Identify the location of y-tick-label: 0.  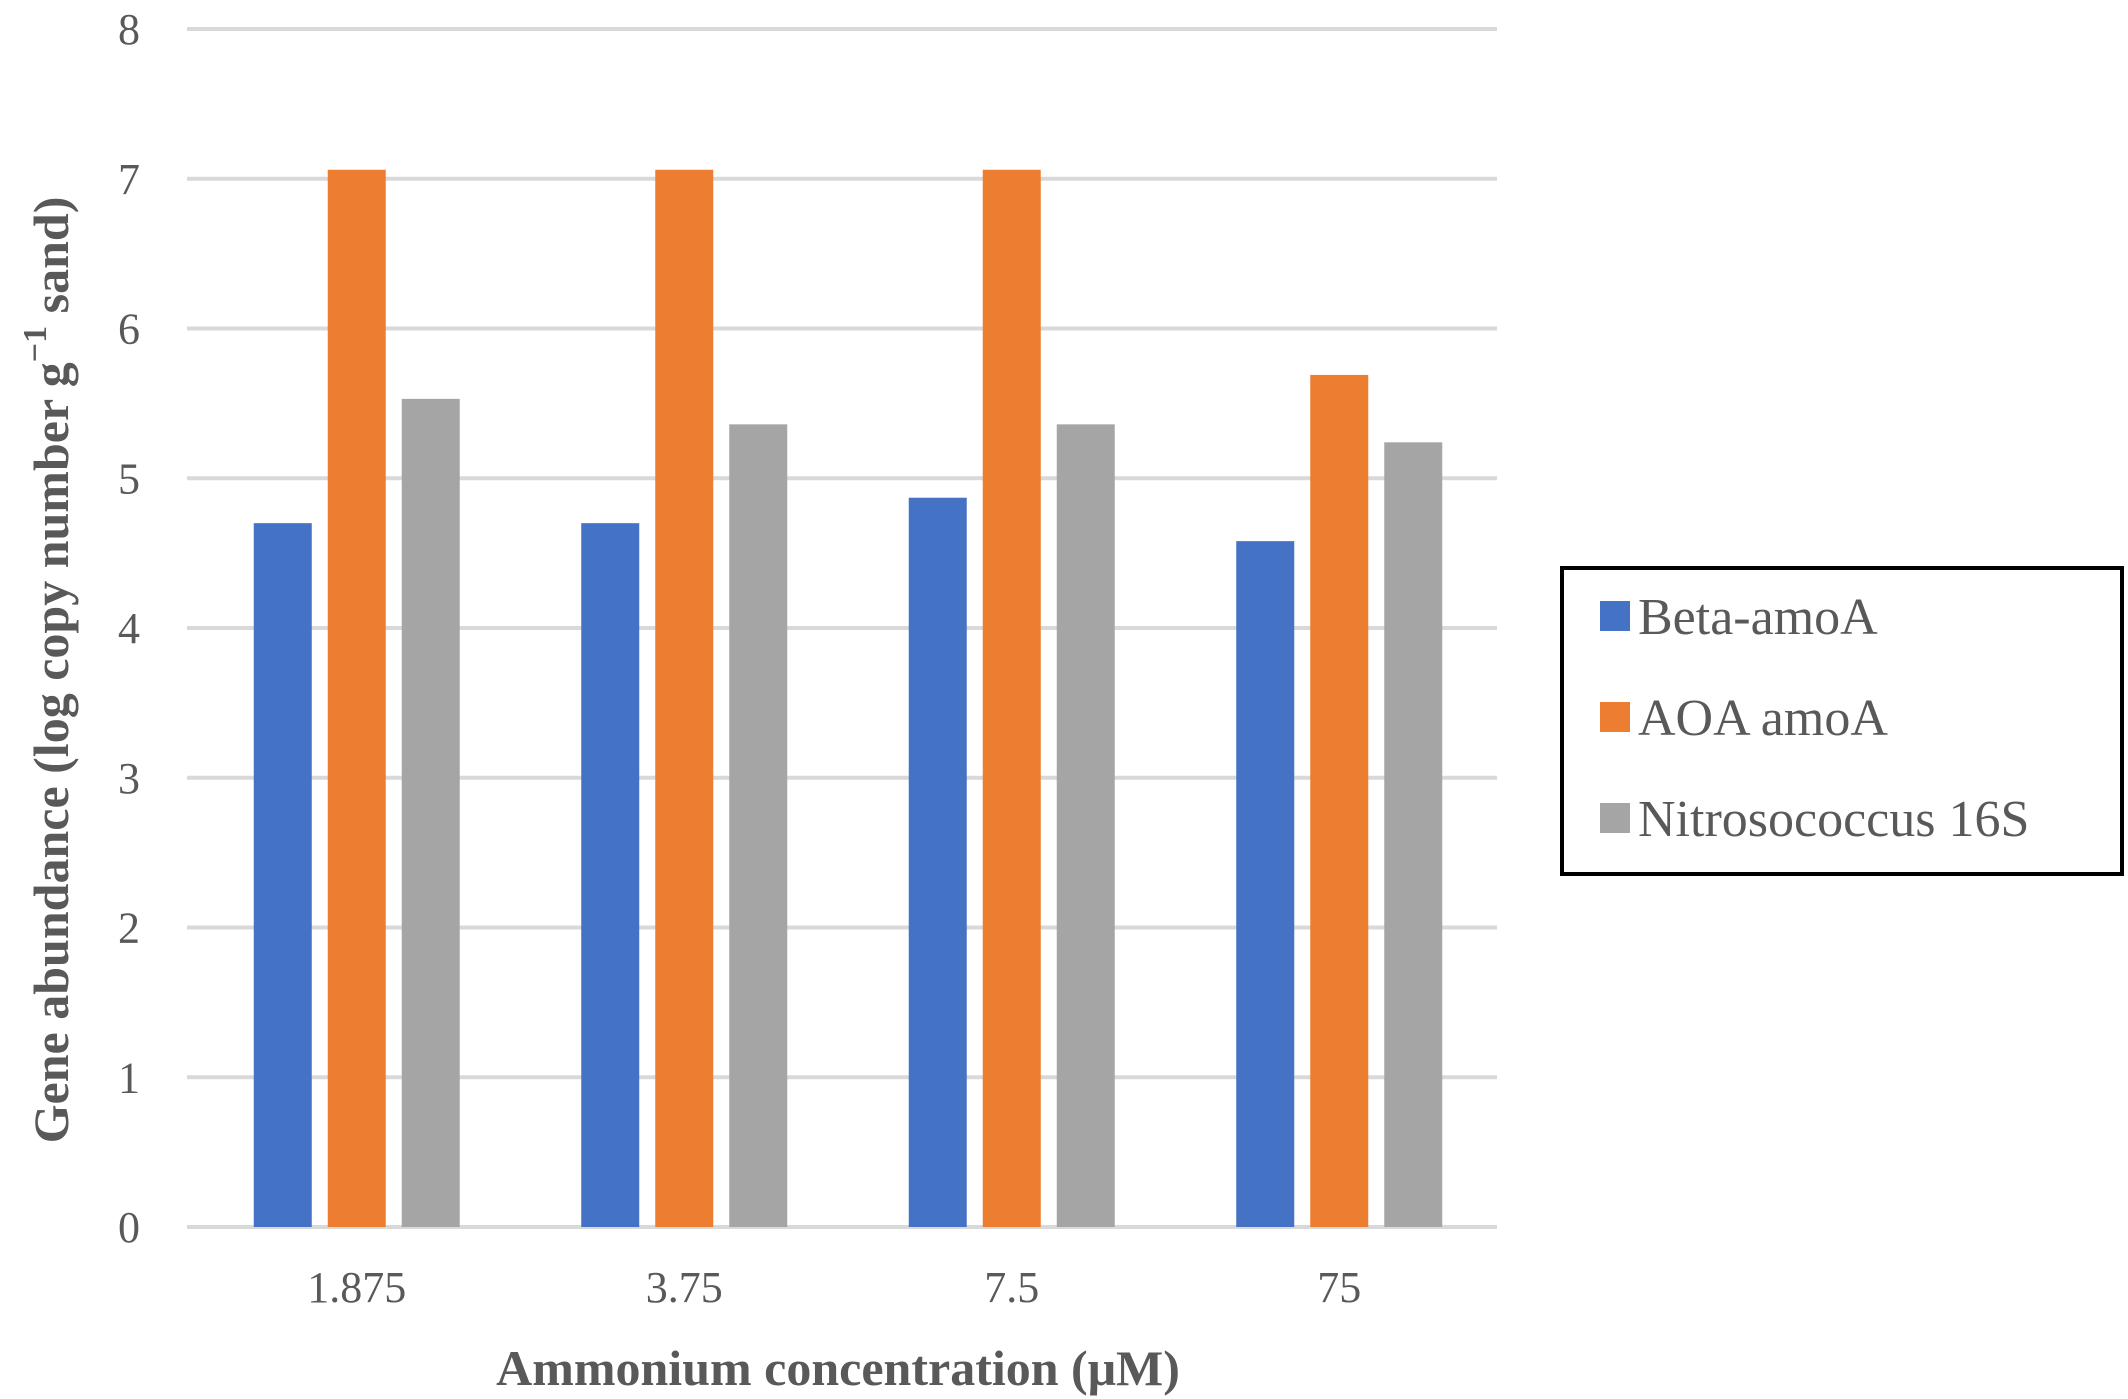
(129, 1227).